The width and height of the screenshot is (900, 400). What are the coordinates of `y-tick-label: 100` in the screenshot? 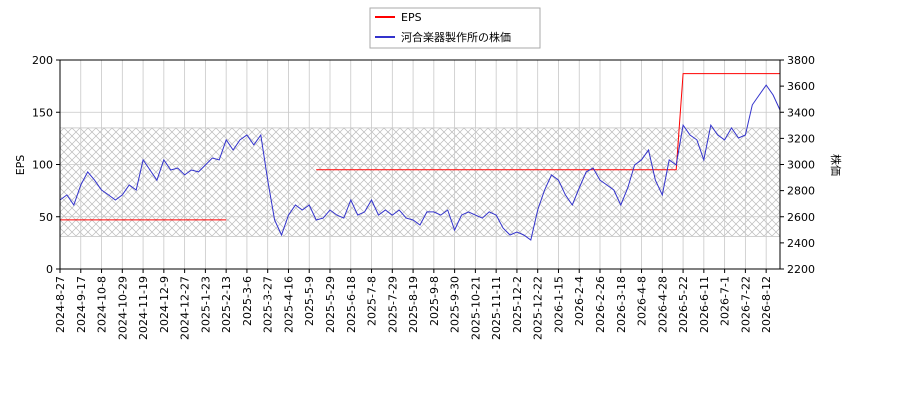 It's located at (42, 165).